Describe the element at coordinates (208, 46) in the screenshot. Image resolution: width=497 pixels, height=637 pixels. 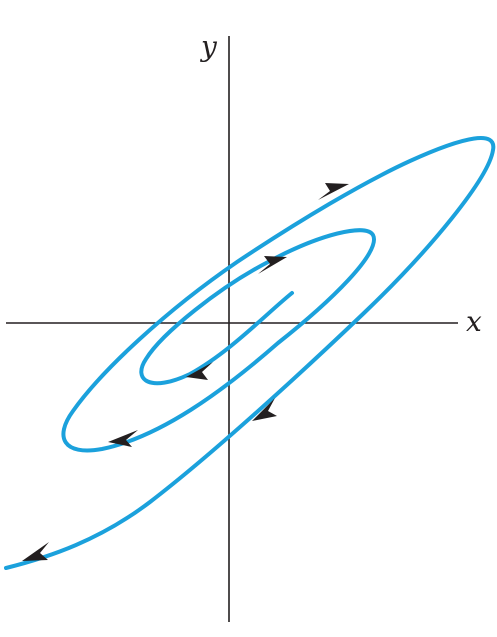
I see `y-axis-label: y` at that location.